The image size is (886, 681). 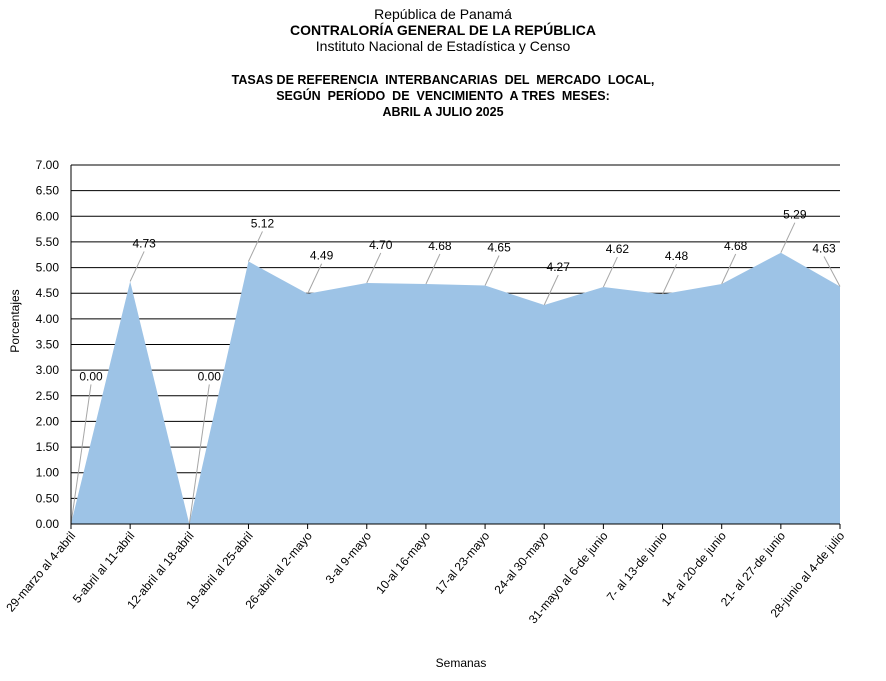 I want to click on data-label: 4.65, so click(x=499, y=248).